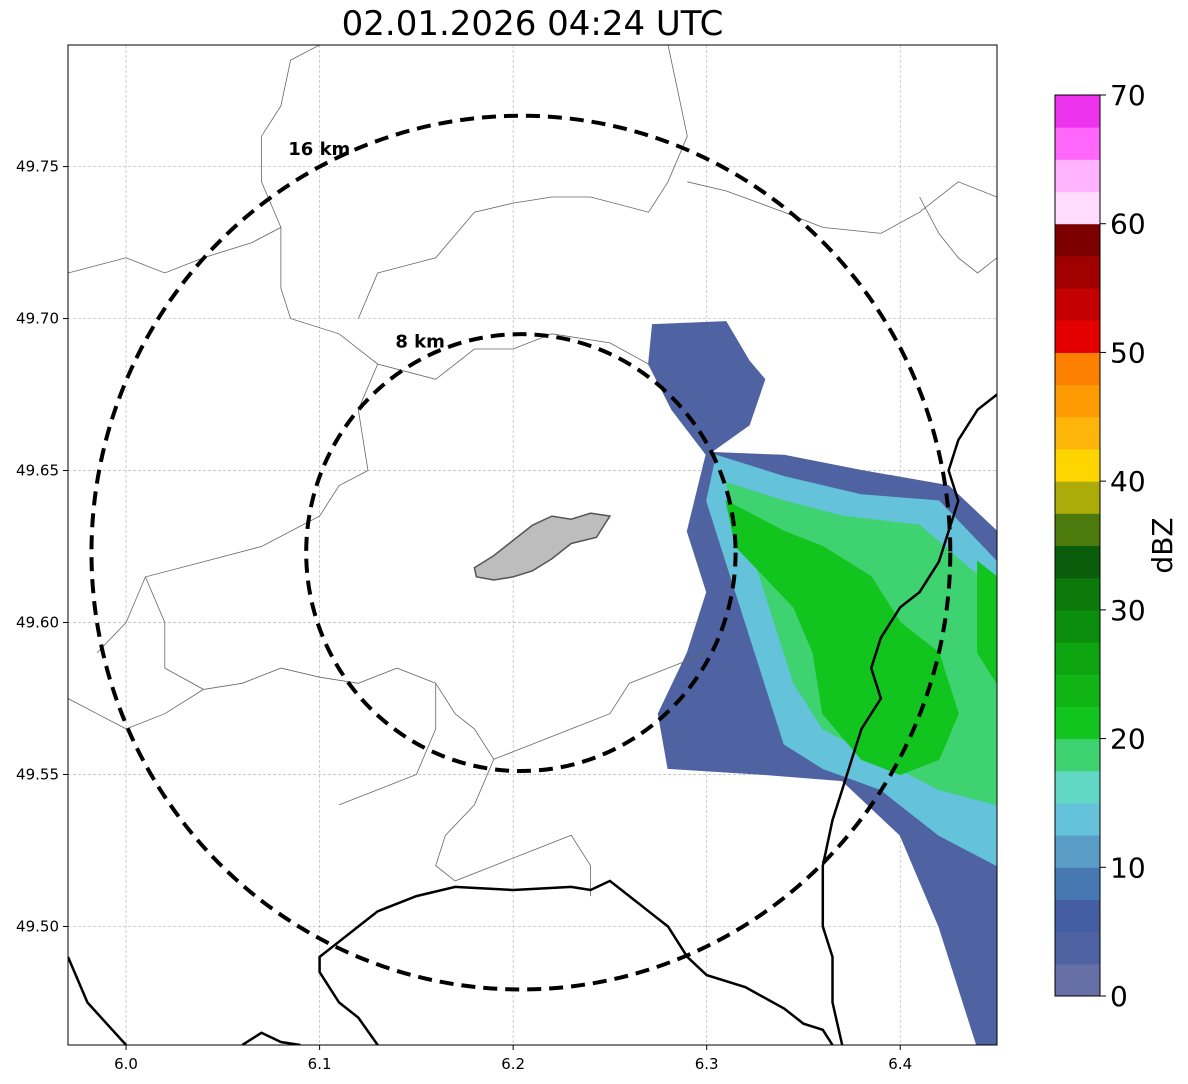 The height and width of the screenshot is (1084, 1188). I want to click on x-axis: 6.0 6.1 6.2 6.3 6.4, so click(513, 1059).